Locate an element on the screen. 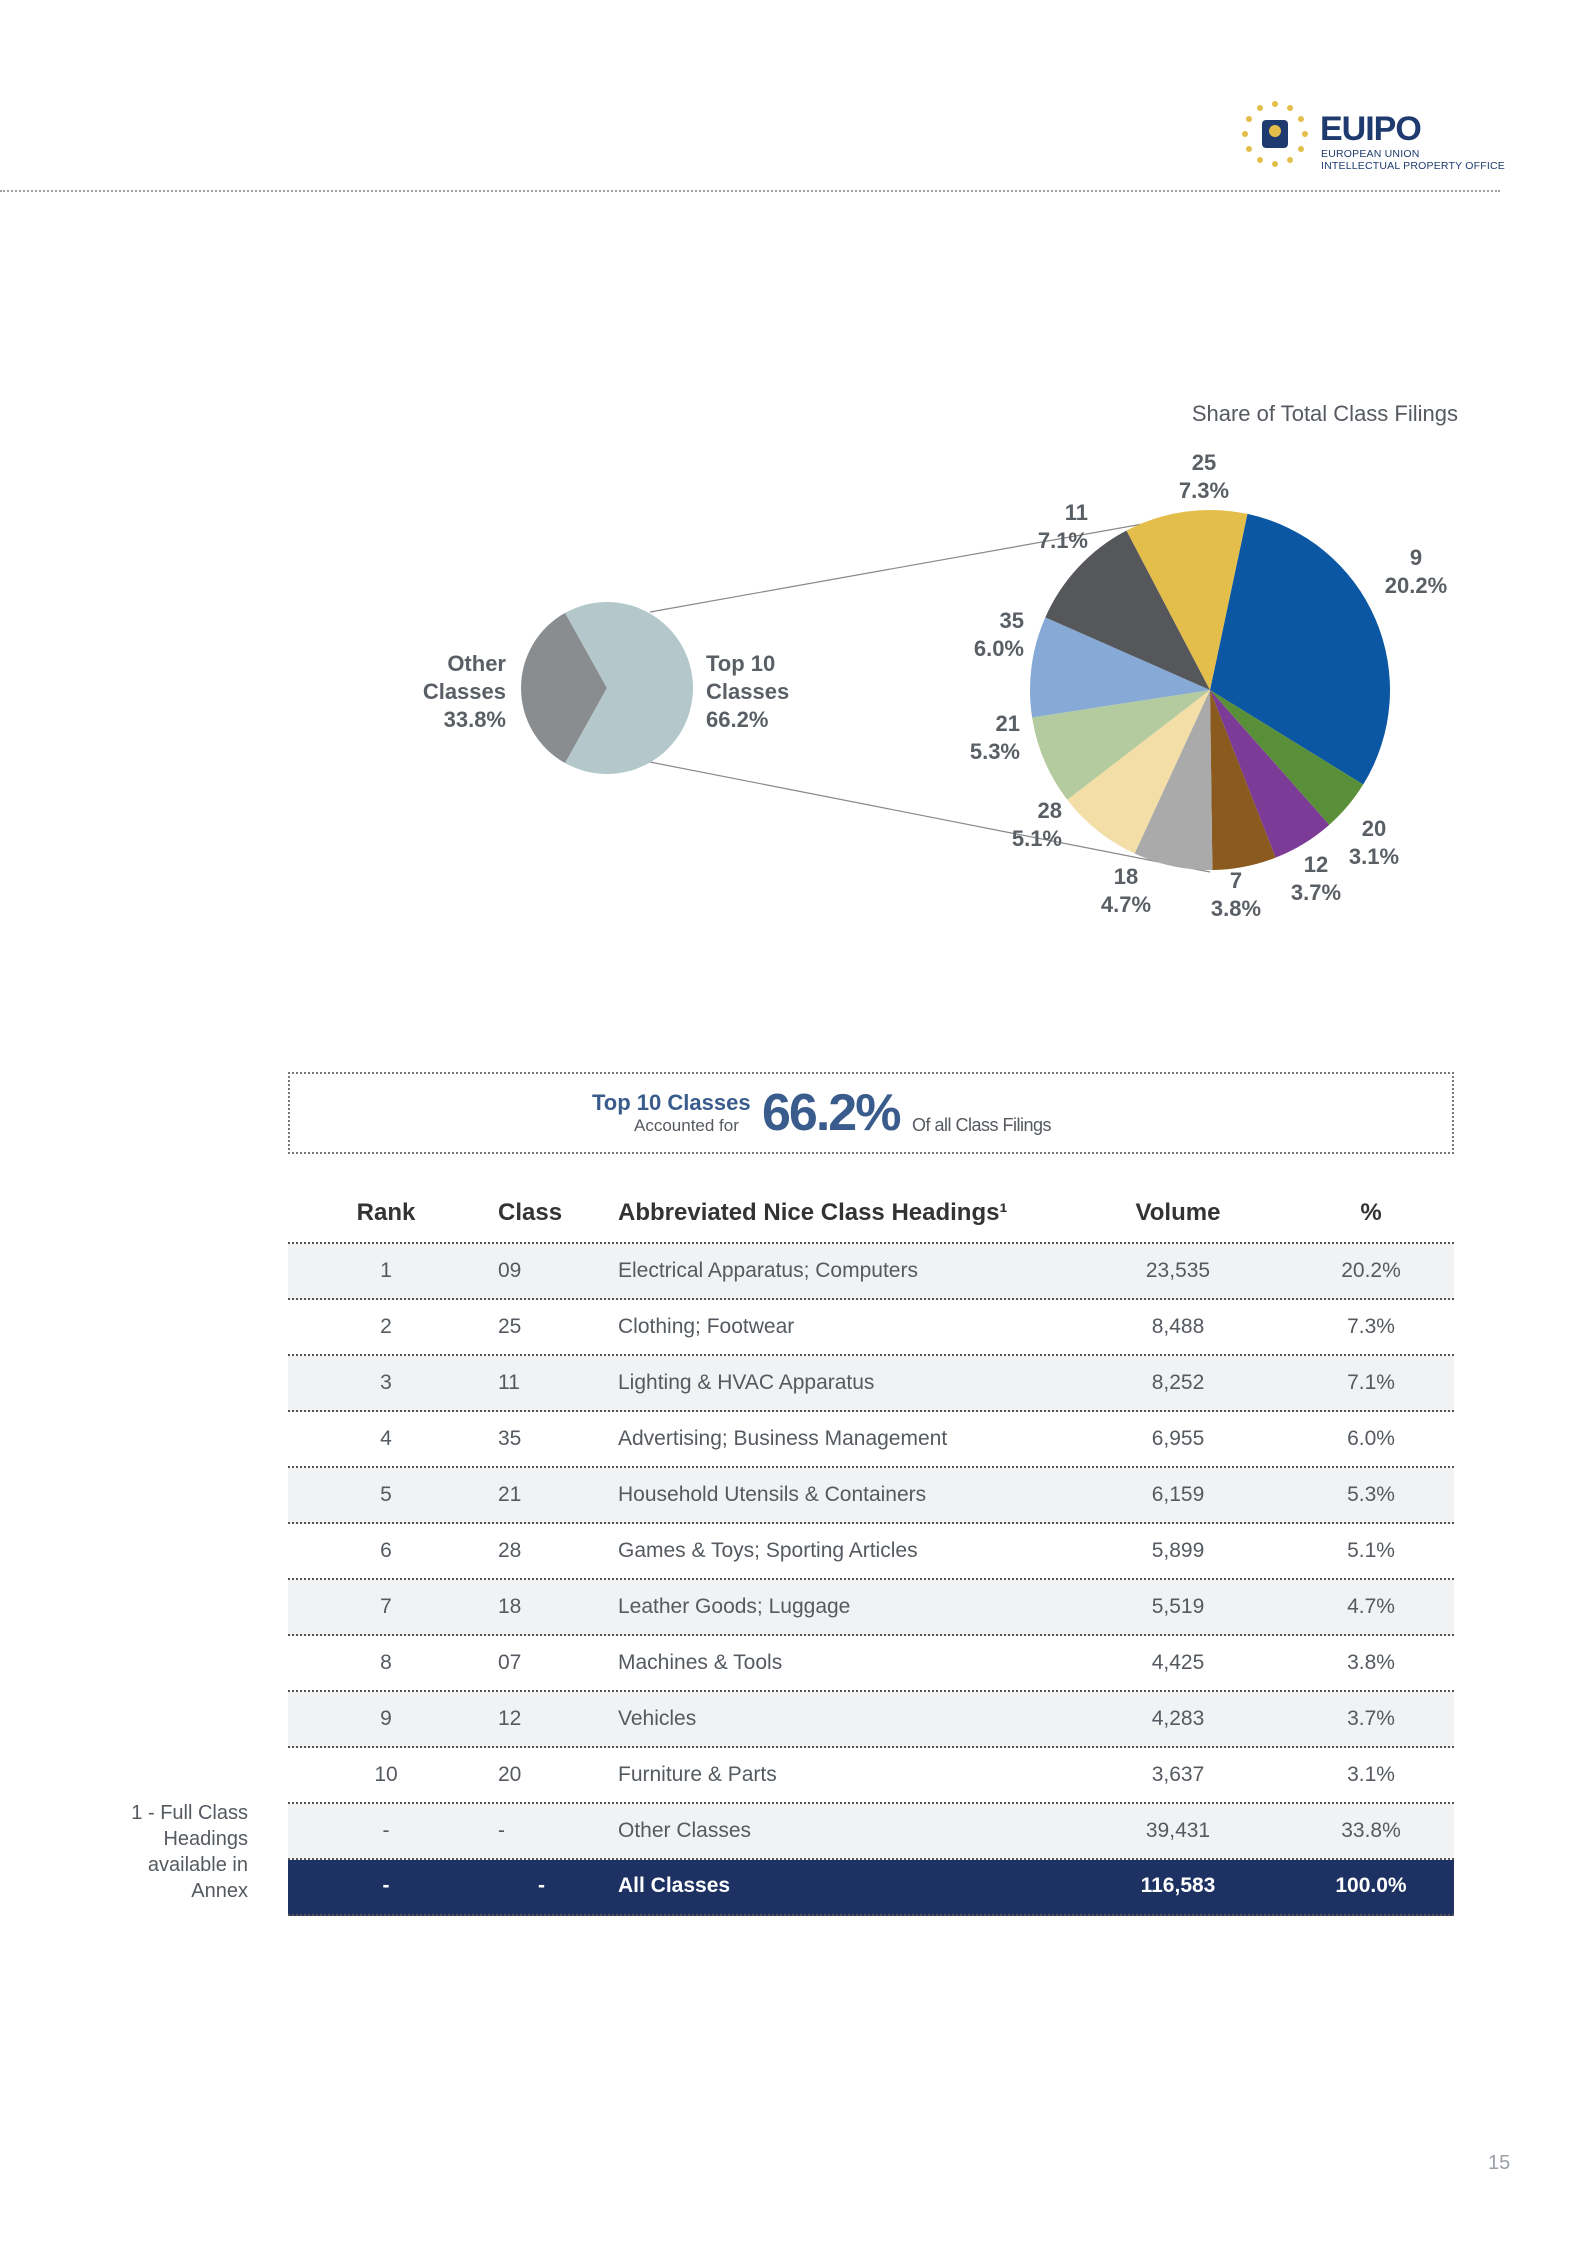  footnote-line: available in is located at coordinates (197, 1865).